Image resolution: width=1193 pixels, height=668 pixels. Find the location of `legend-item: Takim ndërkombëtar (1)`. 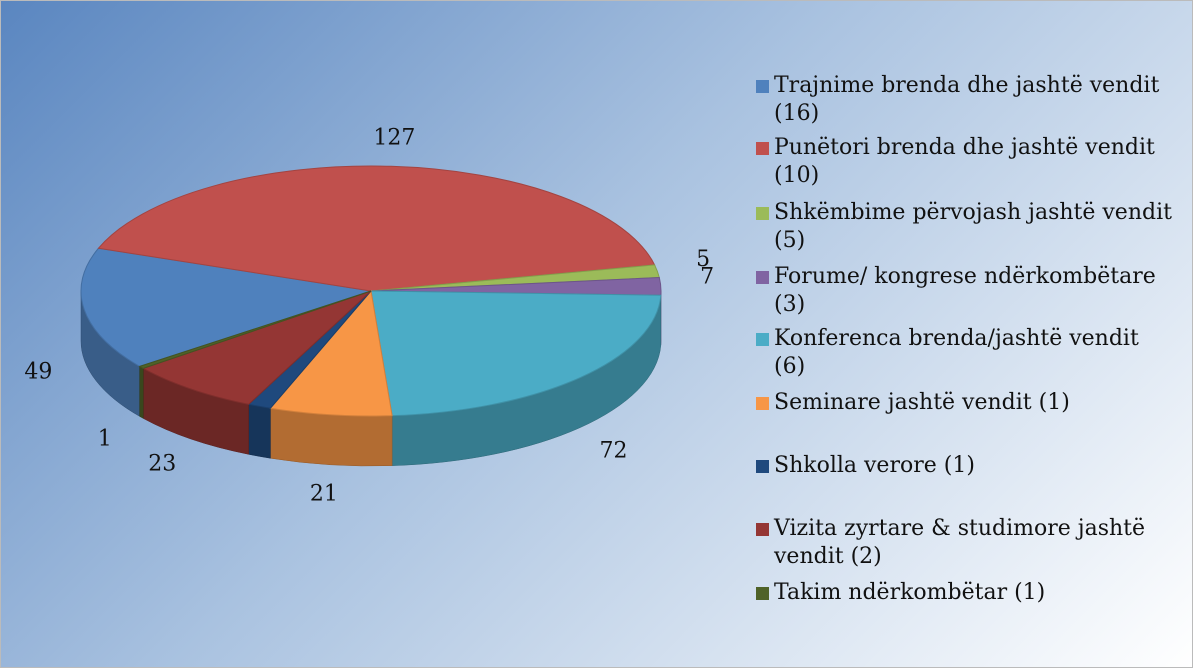

legend-item: Takim ndërkombëtar (1) is located at coordinates (965, 593).